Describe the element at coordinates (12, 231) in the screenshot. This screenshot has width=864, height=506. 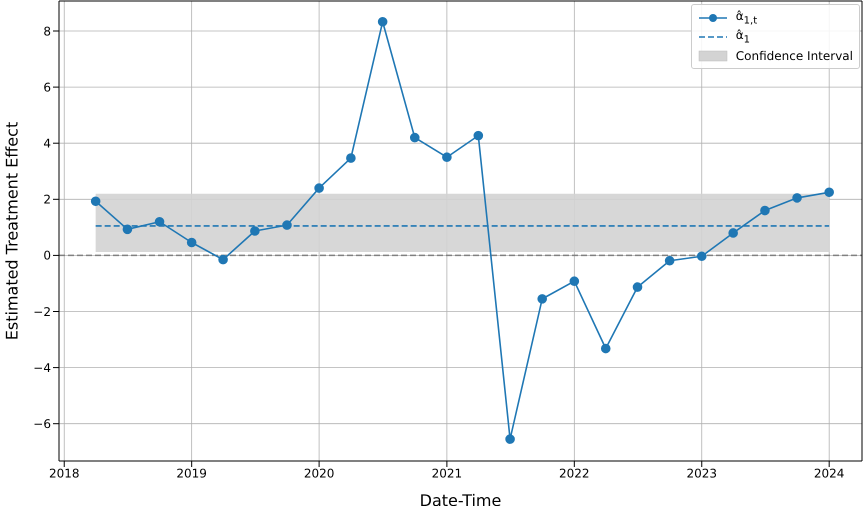
I see `y-axis-title: Estimated Treatment Effect` at that location.